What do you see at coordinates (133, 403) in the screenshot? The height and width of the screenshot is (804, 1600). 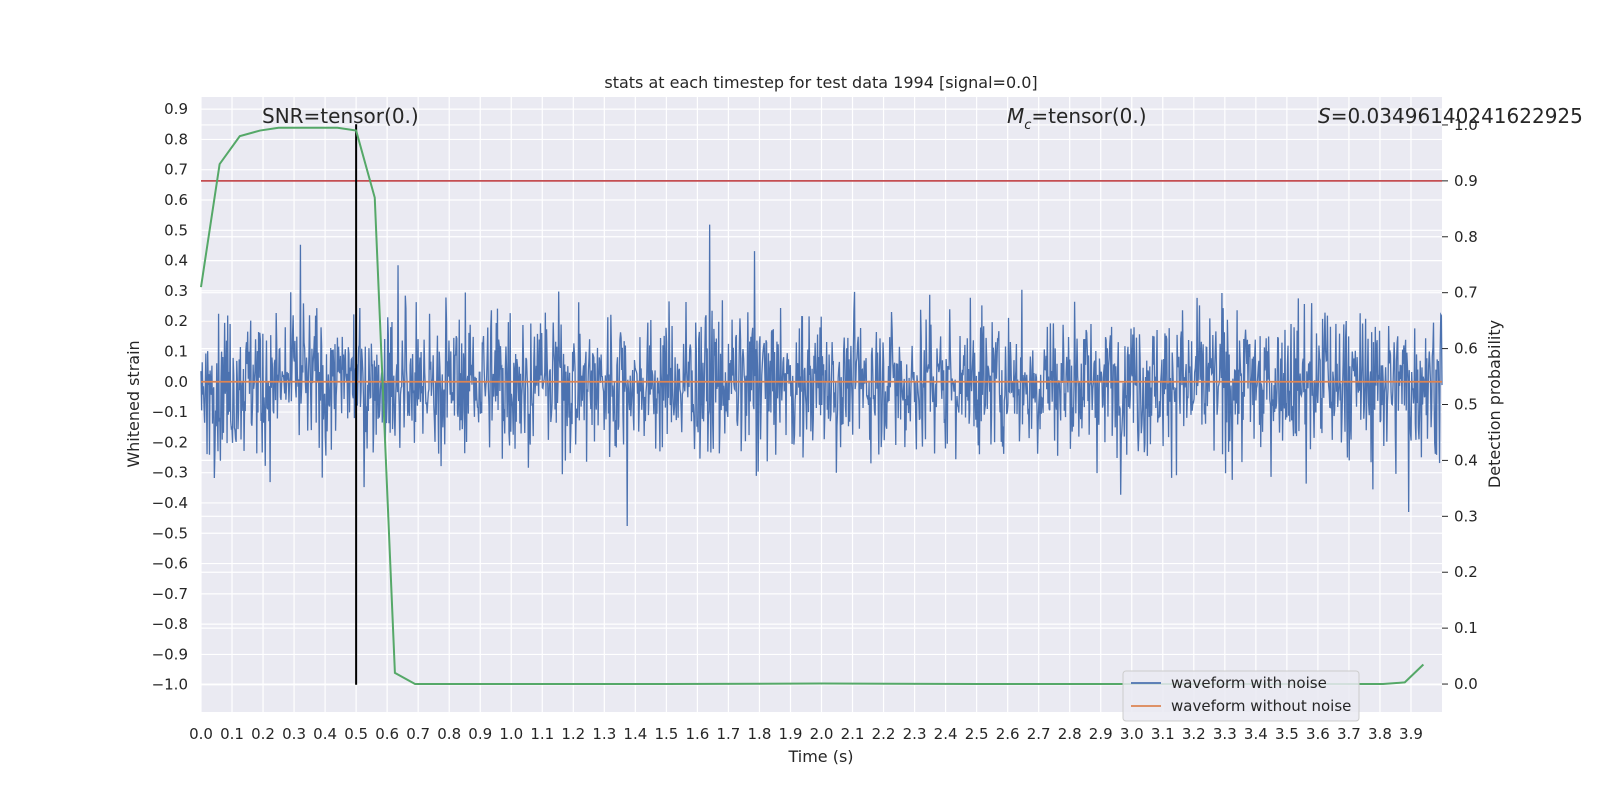 I see `y-axis-label: Whitened strain` at bounding box center [133, 403].